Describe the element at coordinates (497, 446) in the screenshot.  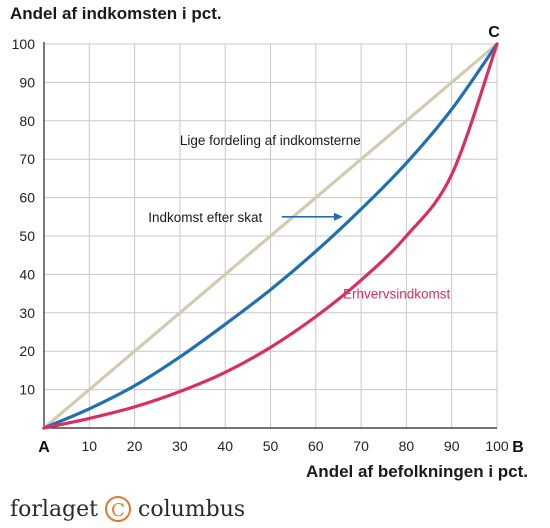
I see `x-tick-label: 100` at that location.